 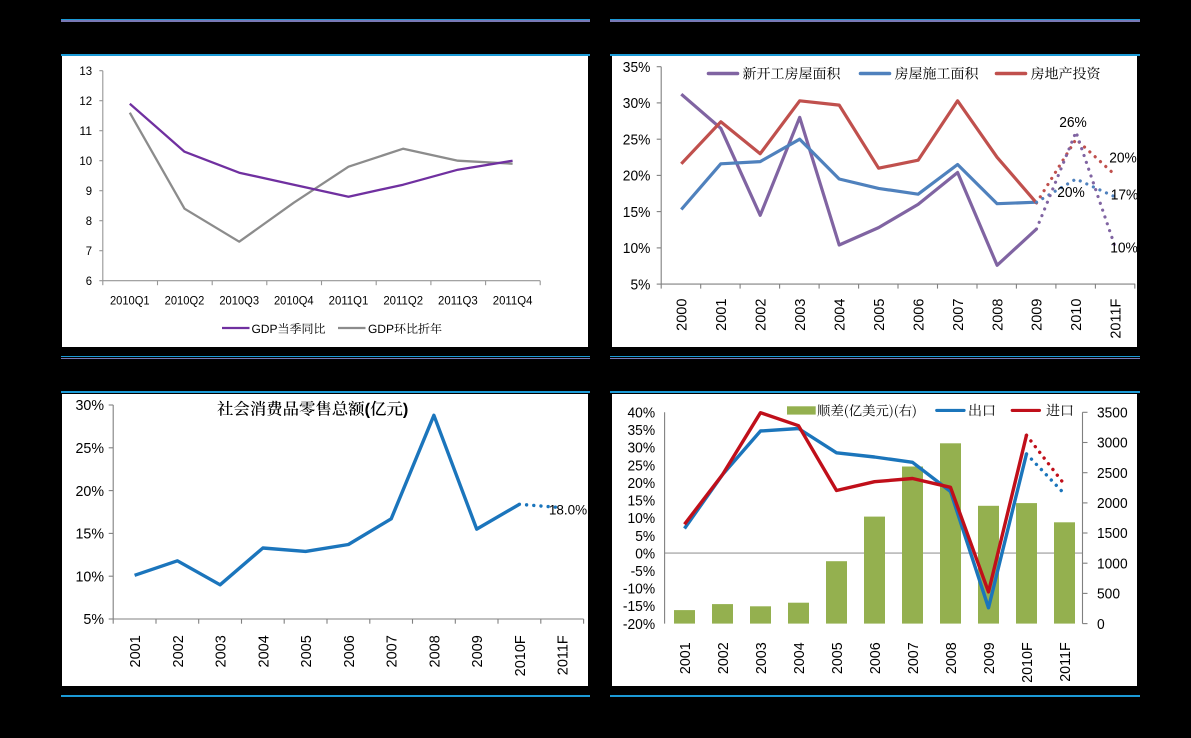 I want to click on svg-text: 2011Q4, so click(x=513, y=301).